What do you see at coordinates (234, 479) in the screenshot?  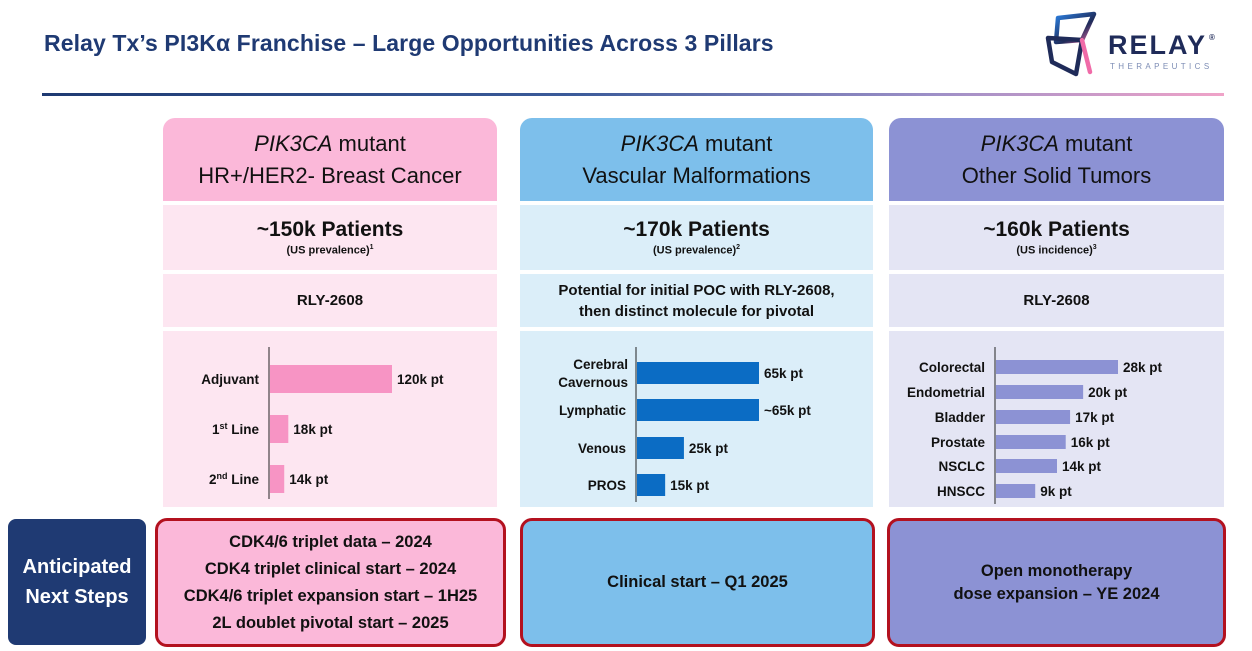 I see `chart-category-label: 2nd Line` at bounding box center [234, 479].